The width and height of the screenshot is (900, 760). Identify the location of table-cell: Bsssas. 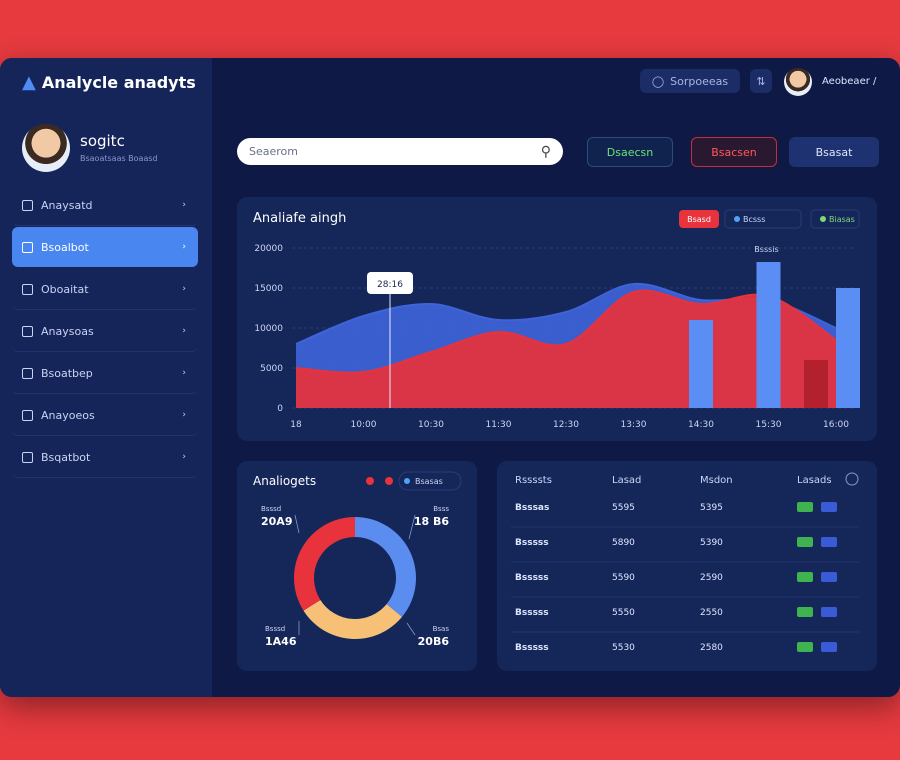
(532, 508).